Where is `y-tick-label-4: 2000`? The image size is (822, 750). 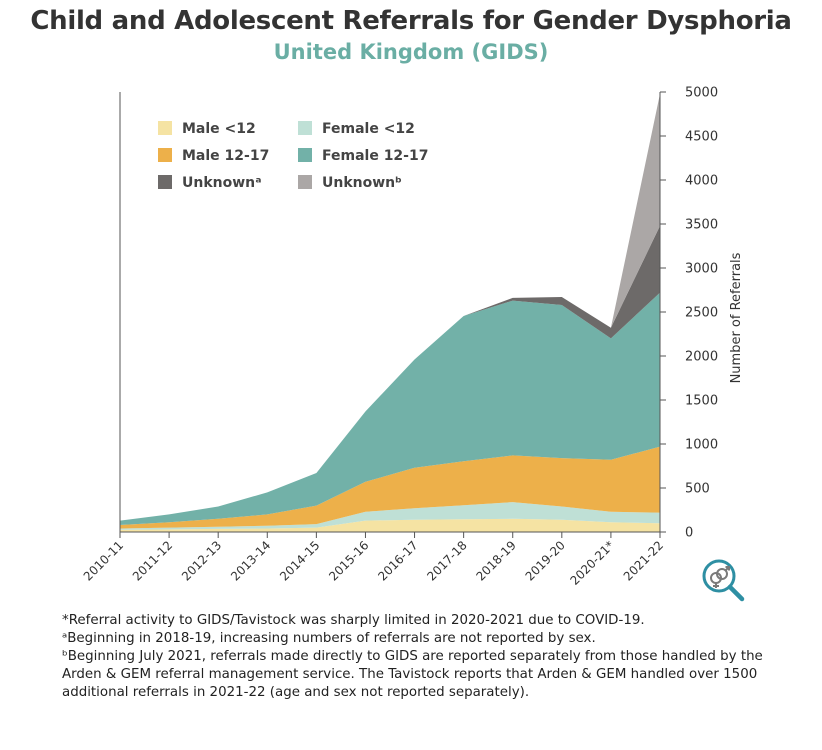 y-tick-label-4: 2000 is located at coordinates (701, 357).